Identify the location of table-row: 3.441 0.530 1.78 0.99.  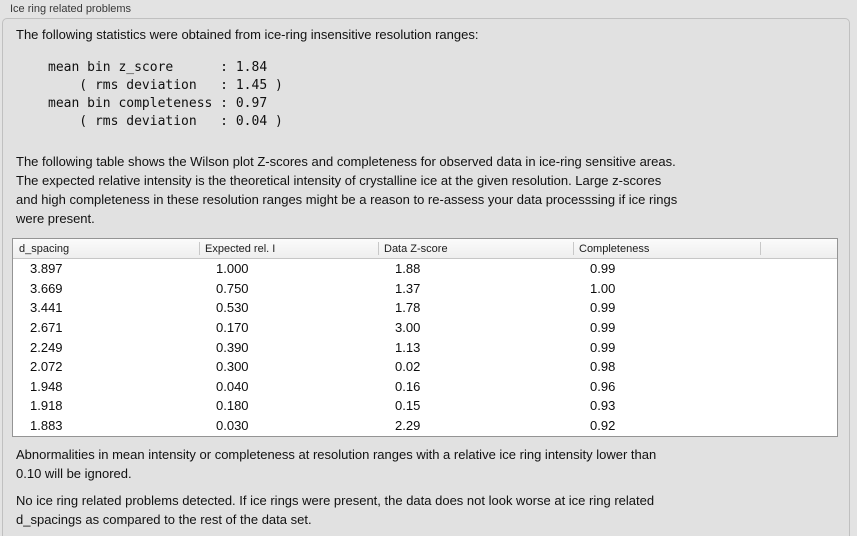
(425, 308).